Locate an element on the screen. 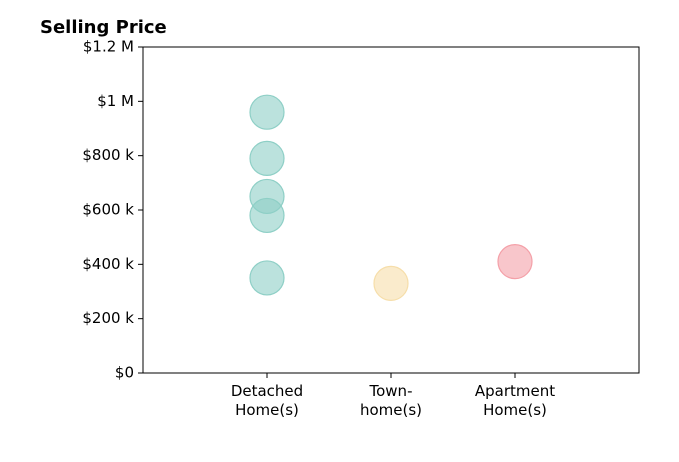  y-tick-label: $400 k is located at coordinates (108, 264).